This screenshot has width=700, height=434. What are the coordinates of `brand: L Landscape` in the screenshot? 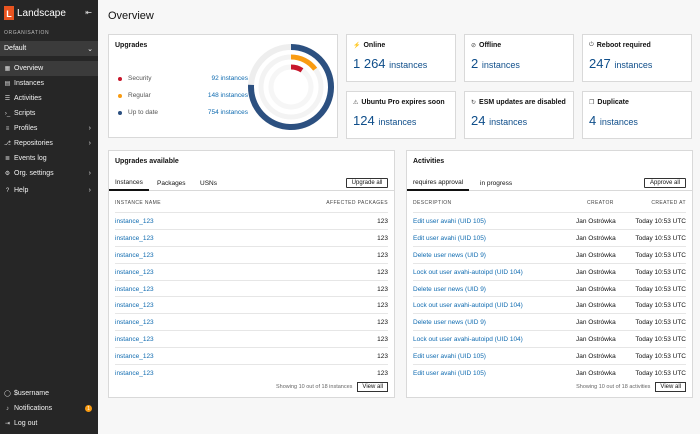 It's located at (35, 13).